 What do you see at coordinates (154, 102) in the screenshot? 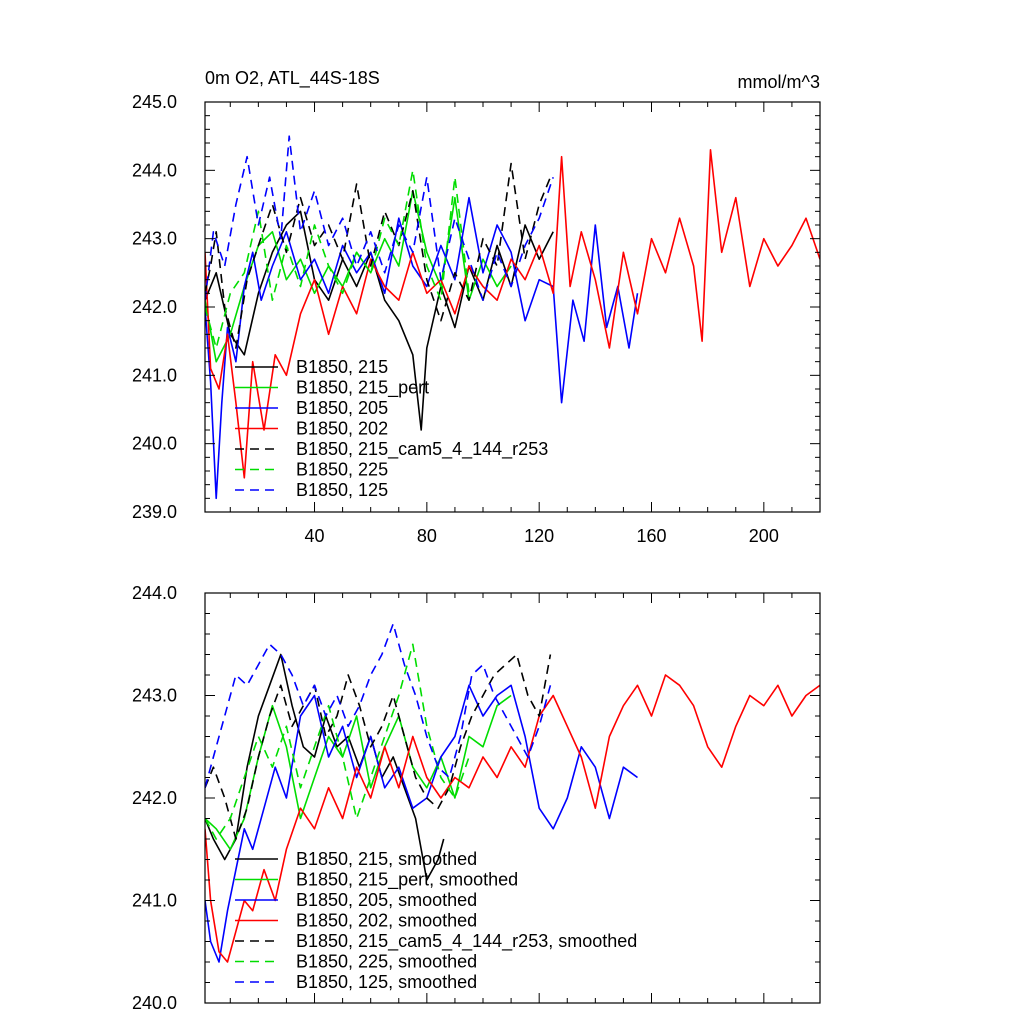
I see `y-tick-label: 245.0` at bounding box center [154, 102].